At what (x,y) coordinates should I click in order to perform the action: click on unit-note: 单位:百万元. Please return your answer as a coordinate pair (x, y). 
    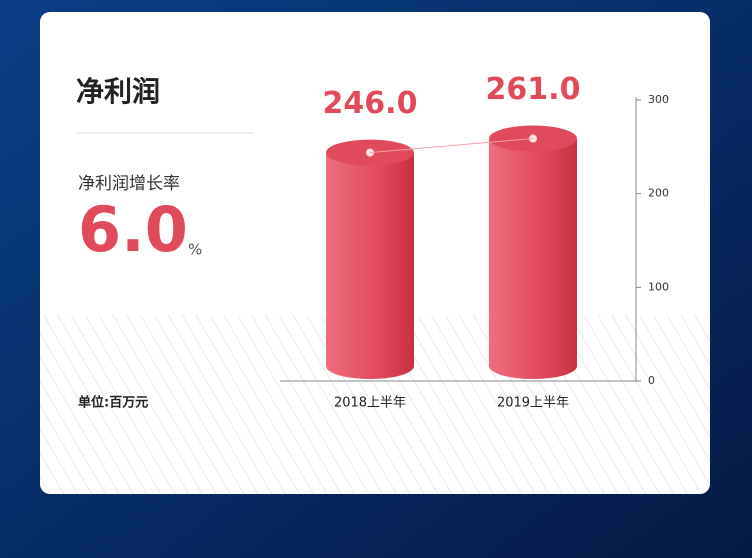
    Looking at the image, I should click on (113, 403).